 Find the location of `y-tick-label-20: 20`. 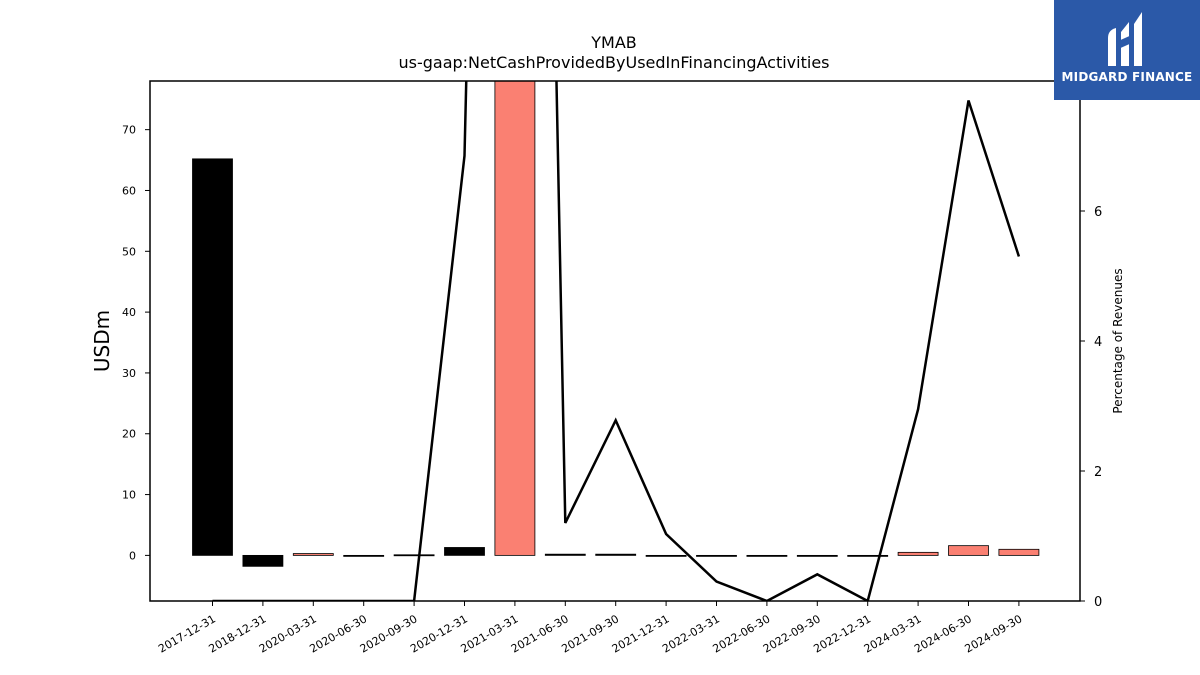

y-tick-label-20: 20 is located at coordinates (129, 434).